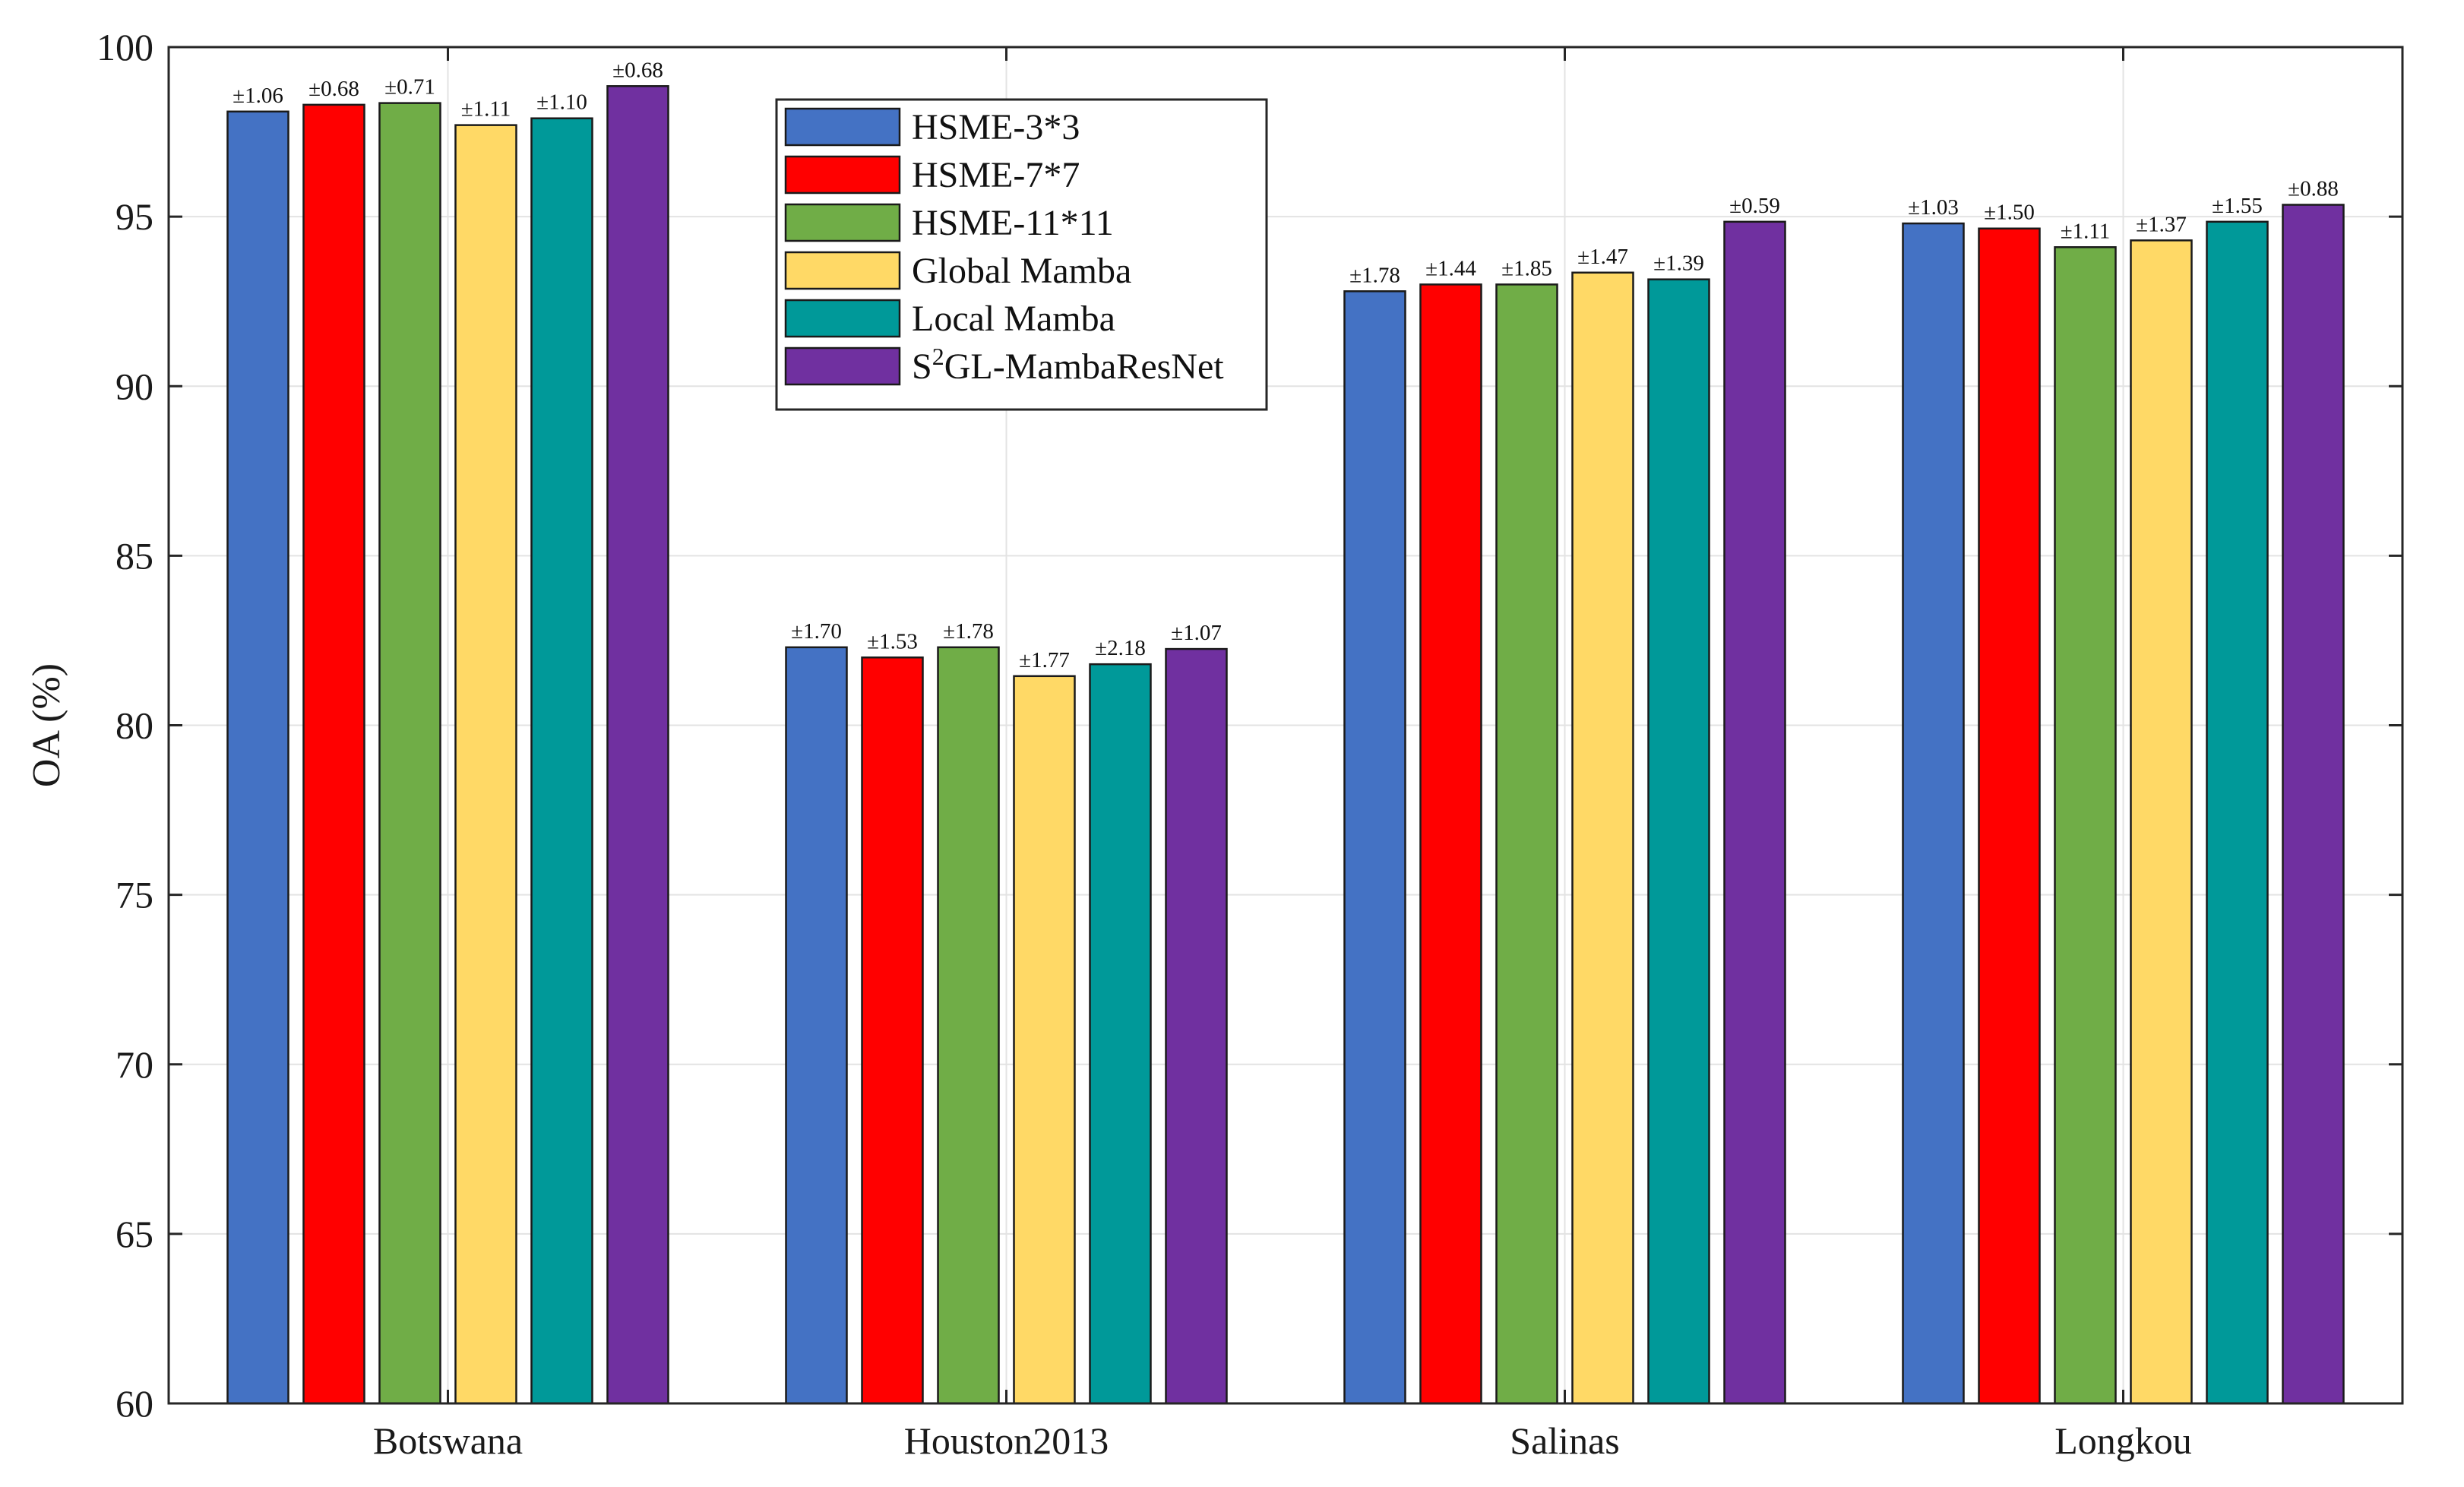 This screenshot has height=1487, width=2464. I want to click on error-label: ±1.55, so click(2237, 206).